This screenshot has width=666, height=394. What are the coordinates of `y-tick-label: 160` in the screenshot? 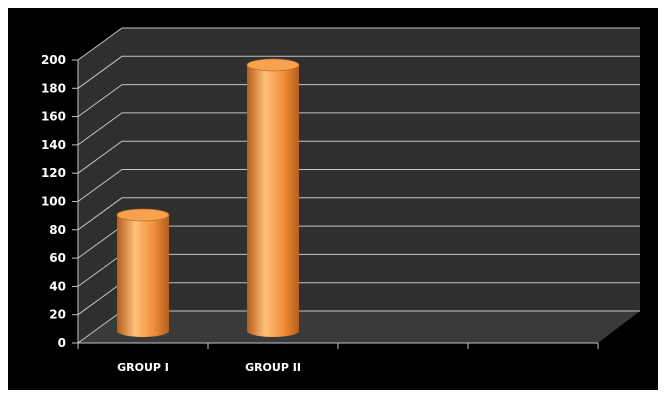 It's located at (53, 117).